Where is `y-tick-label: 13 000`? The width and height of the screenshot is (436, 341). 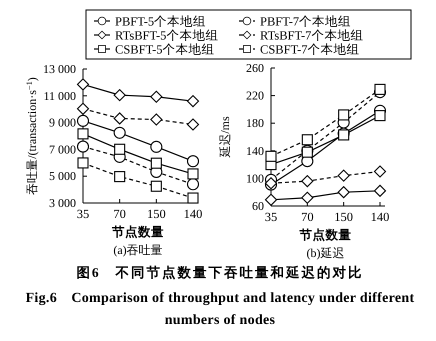
y-tick-label: 13 000 is located at coordinates (59, 69).